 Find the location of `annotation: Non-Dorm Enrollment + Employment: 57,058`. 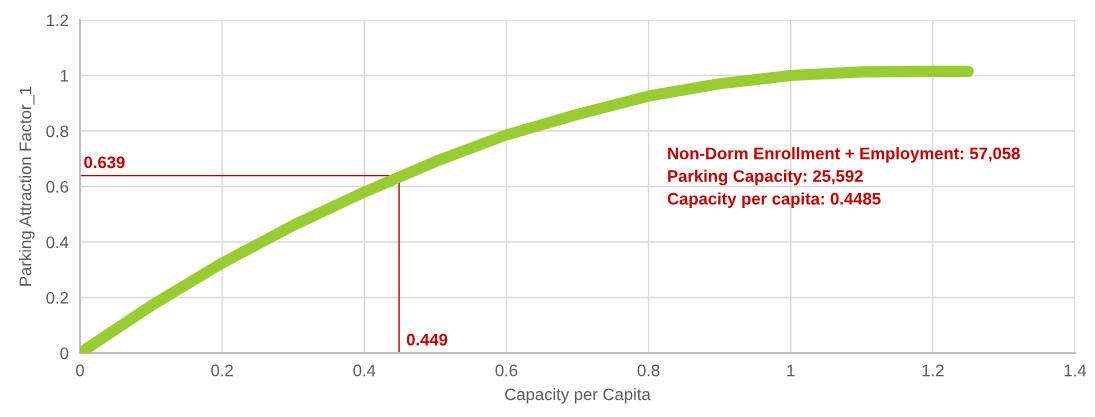

annotation: Non-Dorm Enrollment + Employment: 57,058 is located at coordinates (844, 155).